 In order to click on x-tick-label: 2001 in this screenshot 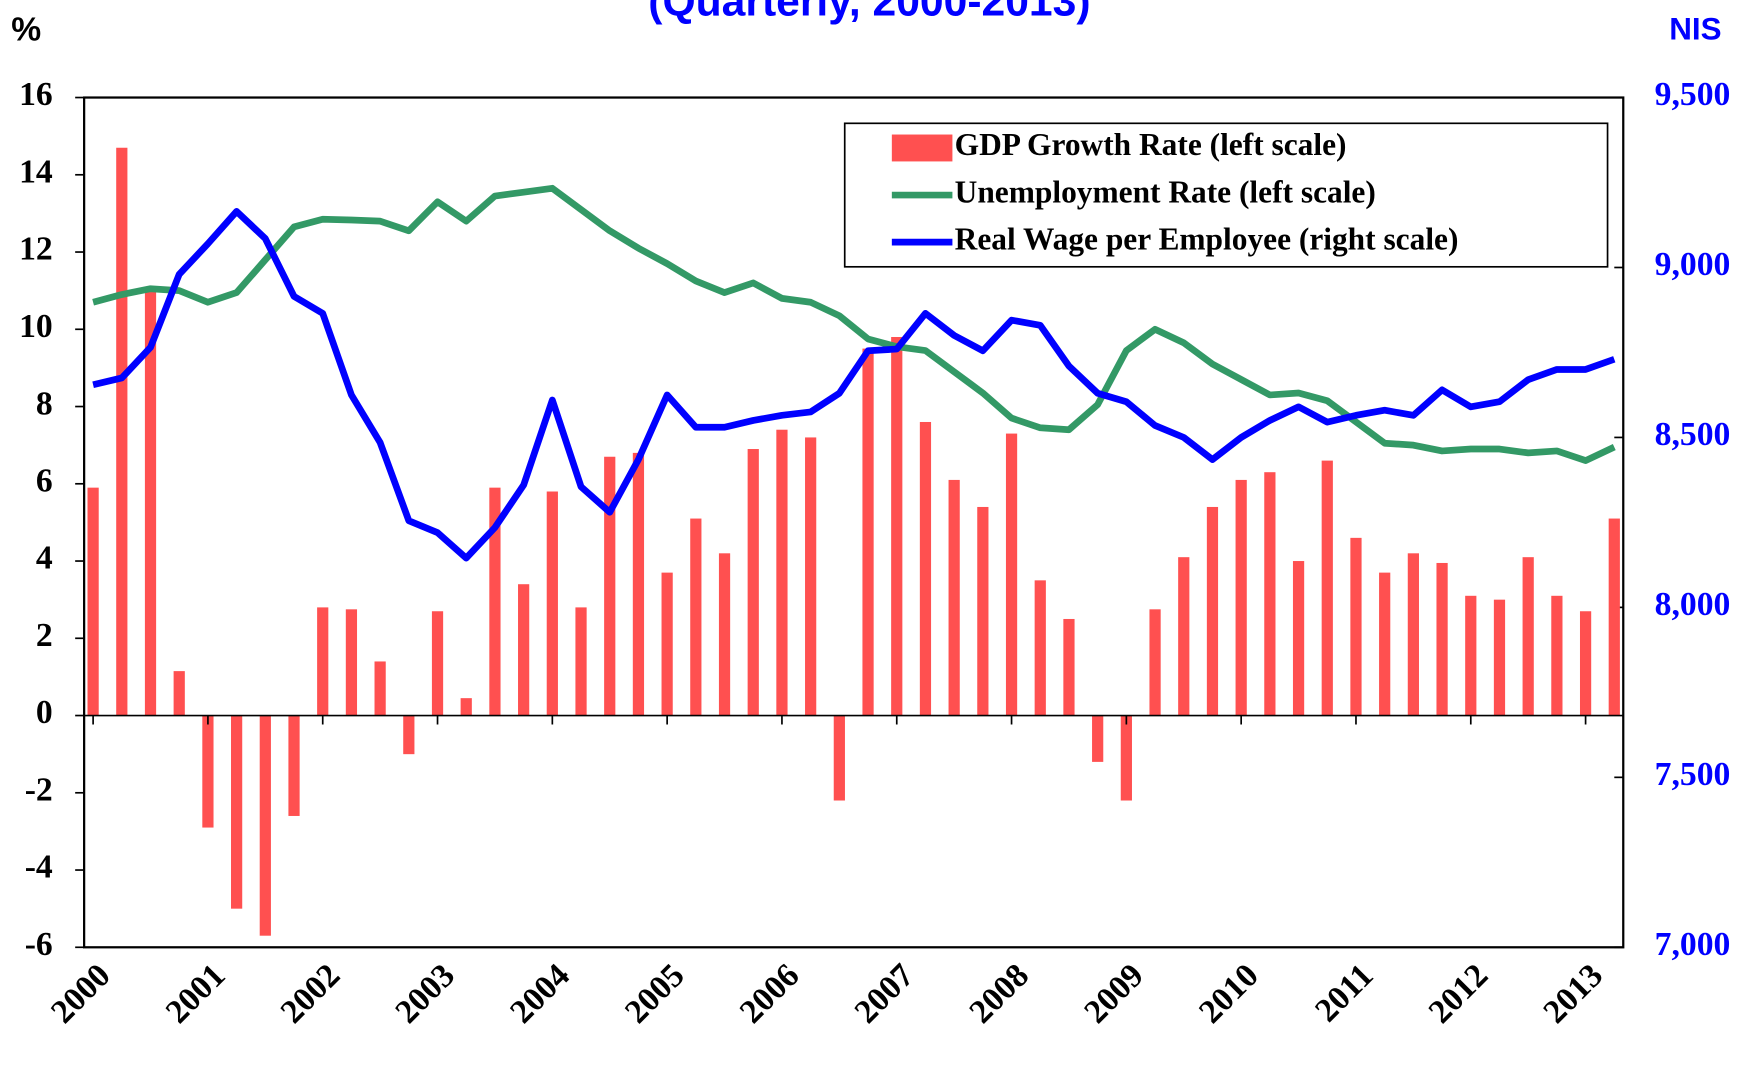, I will do `click(196, 994)`.